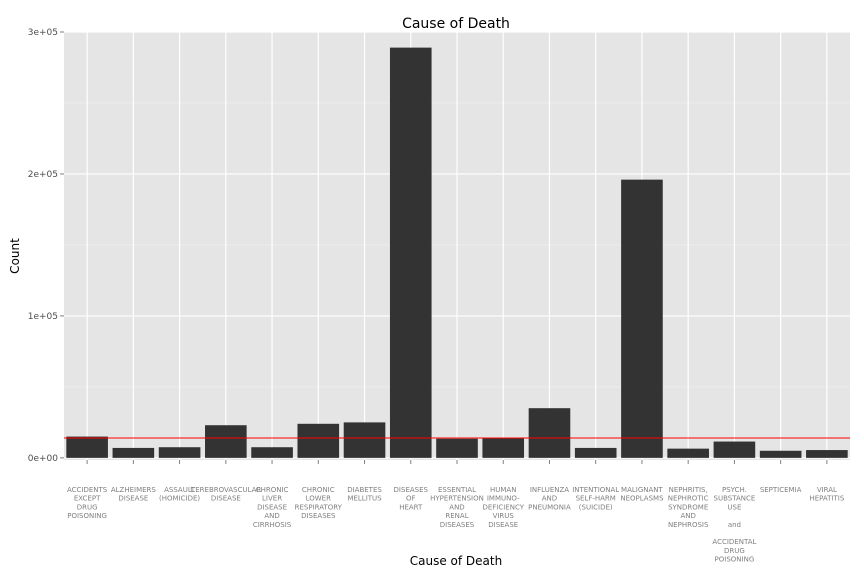 The image size is (864, 576). Describe the element at coordinates (549, 498) in the screenshot. I see `x-tick-label: INFLUENZA AND PNEUMONIA` at that location.